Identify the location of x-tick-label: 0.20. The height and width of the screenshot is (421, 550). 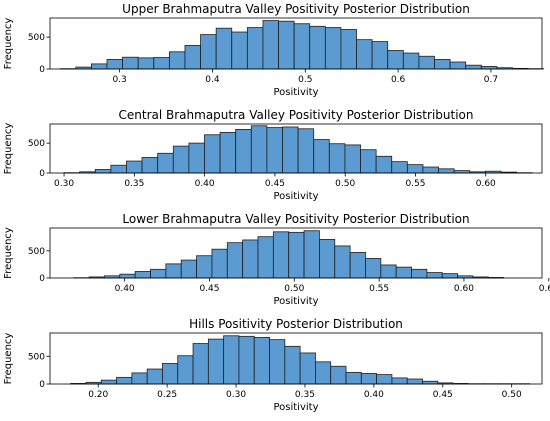
(98, 395).